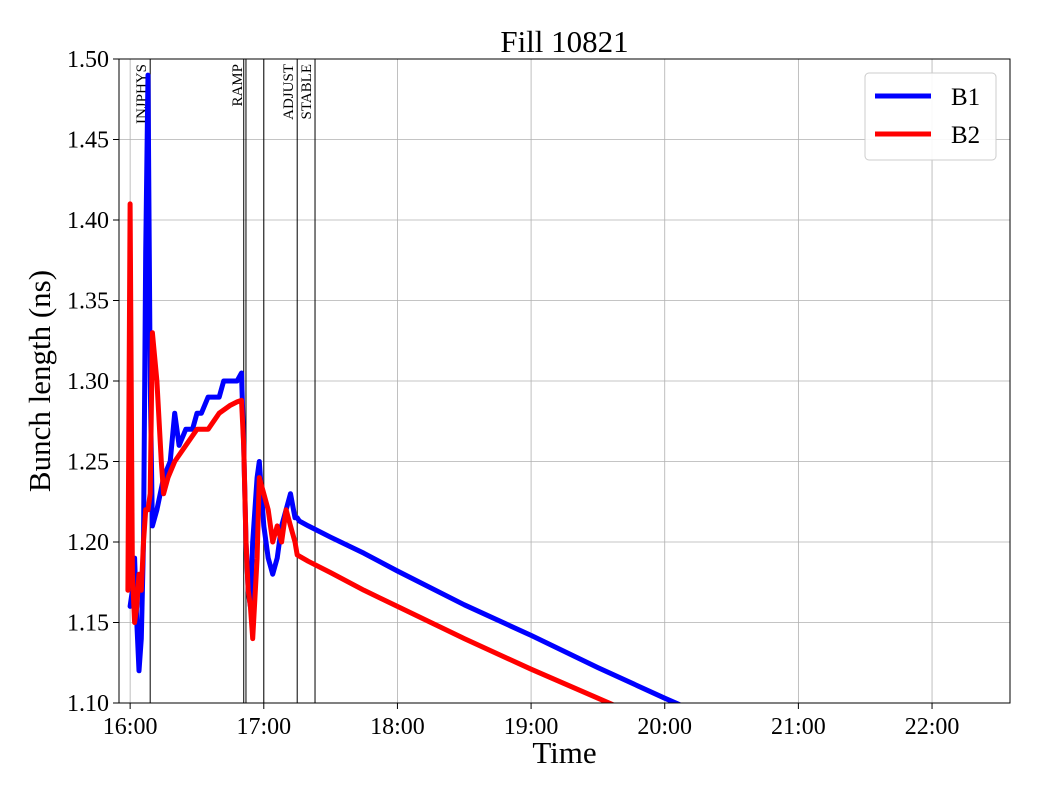 The height and width of the screenshot is (800, 1040). Describe the element at coordinates (932, 727) in the screenshot. I see `x-tick-label: 22:00` at that location.